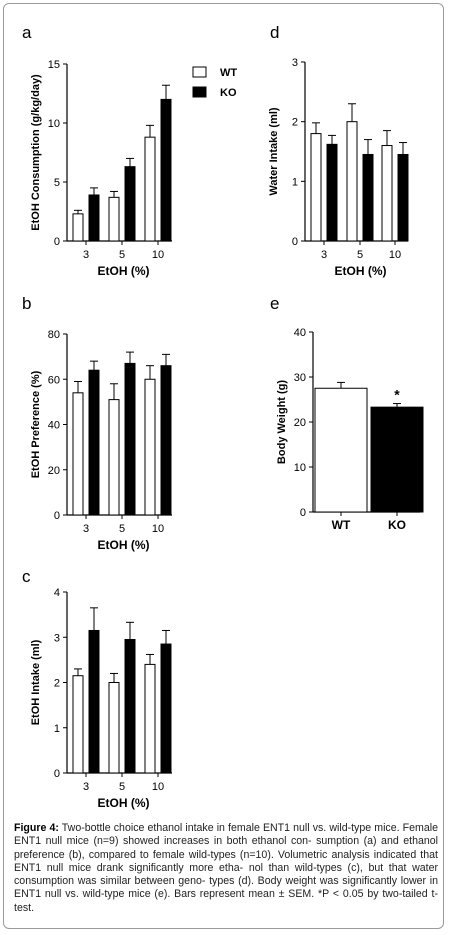  Describe the element at coordinates (199, 92) in the screenshot. I see `legend-swatch-ko` at that location.